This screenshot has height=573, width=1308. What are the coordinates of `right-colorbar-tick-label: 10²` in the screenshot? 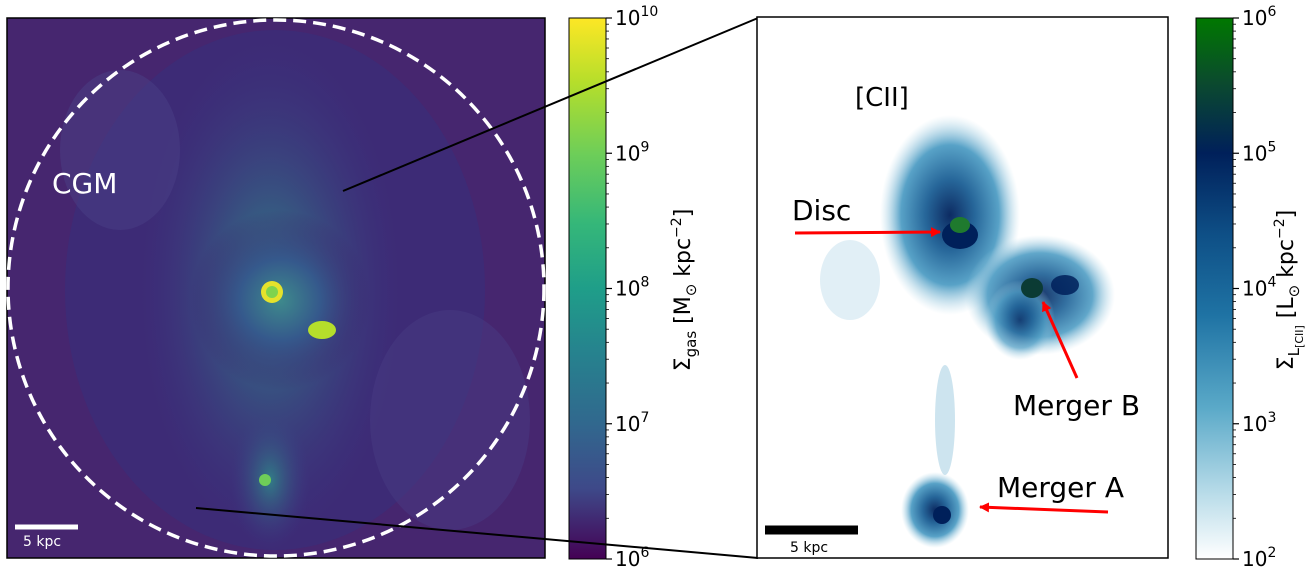 It's located at (1259, 558).